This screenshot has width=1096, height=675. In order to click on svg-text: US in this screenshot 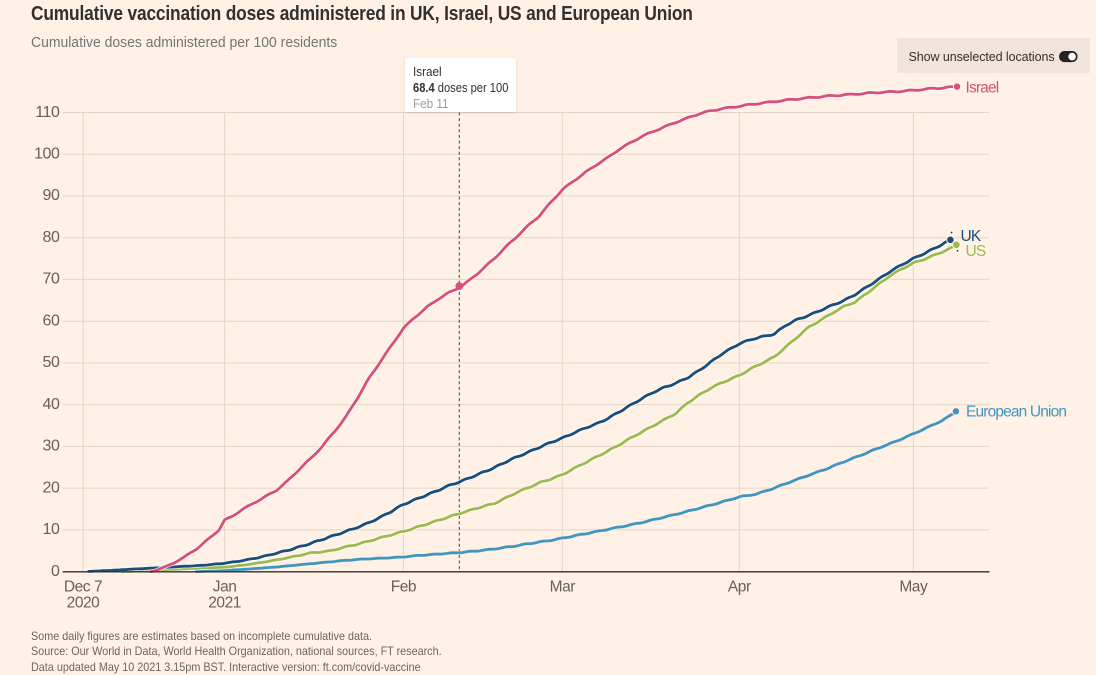, I will do `click(976, 251)`.